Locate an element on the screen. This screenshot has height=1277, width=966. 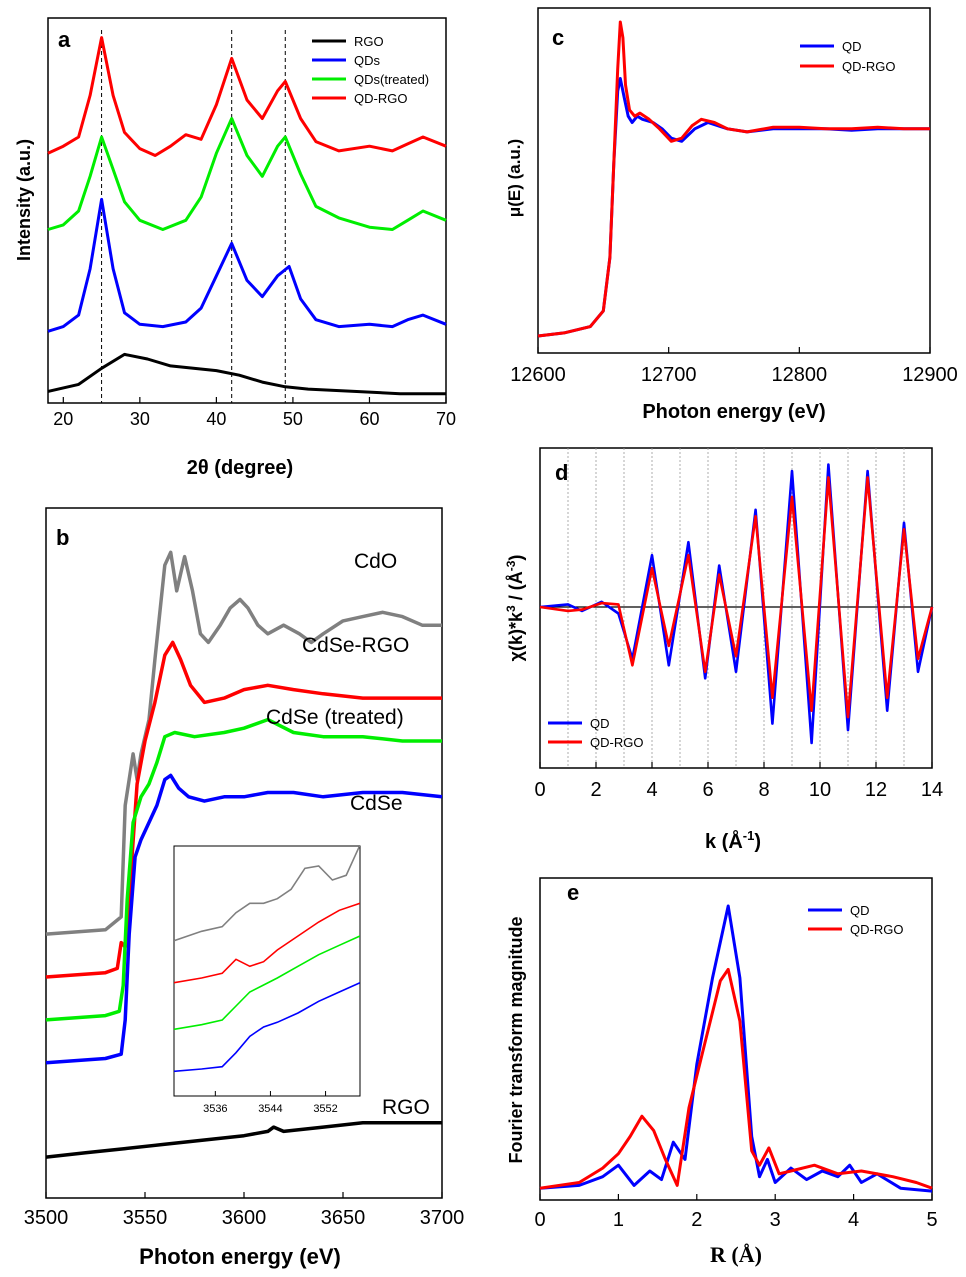
panel-a-x-tick-label: 30 is located at coordinates (140, 419).